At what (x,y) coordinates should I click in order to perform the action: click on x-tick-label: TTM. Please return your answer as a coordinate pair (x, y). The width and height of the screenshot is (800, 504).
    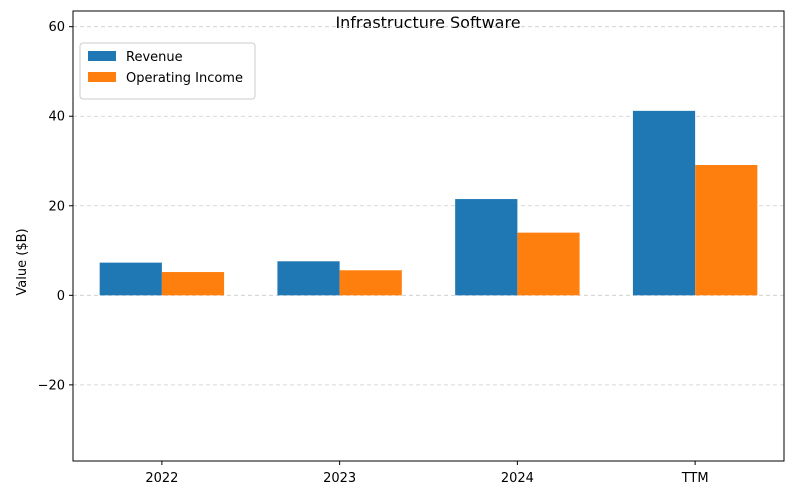
    Looking at the image, I should click on (695, 478).